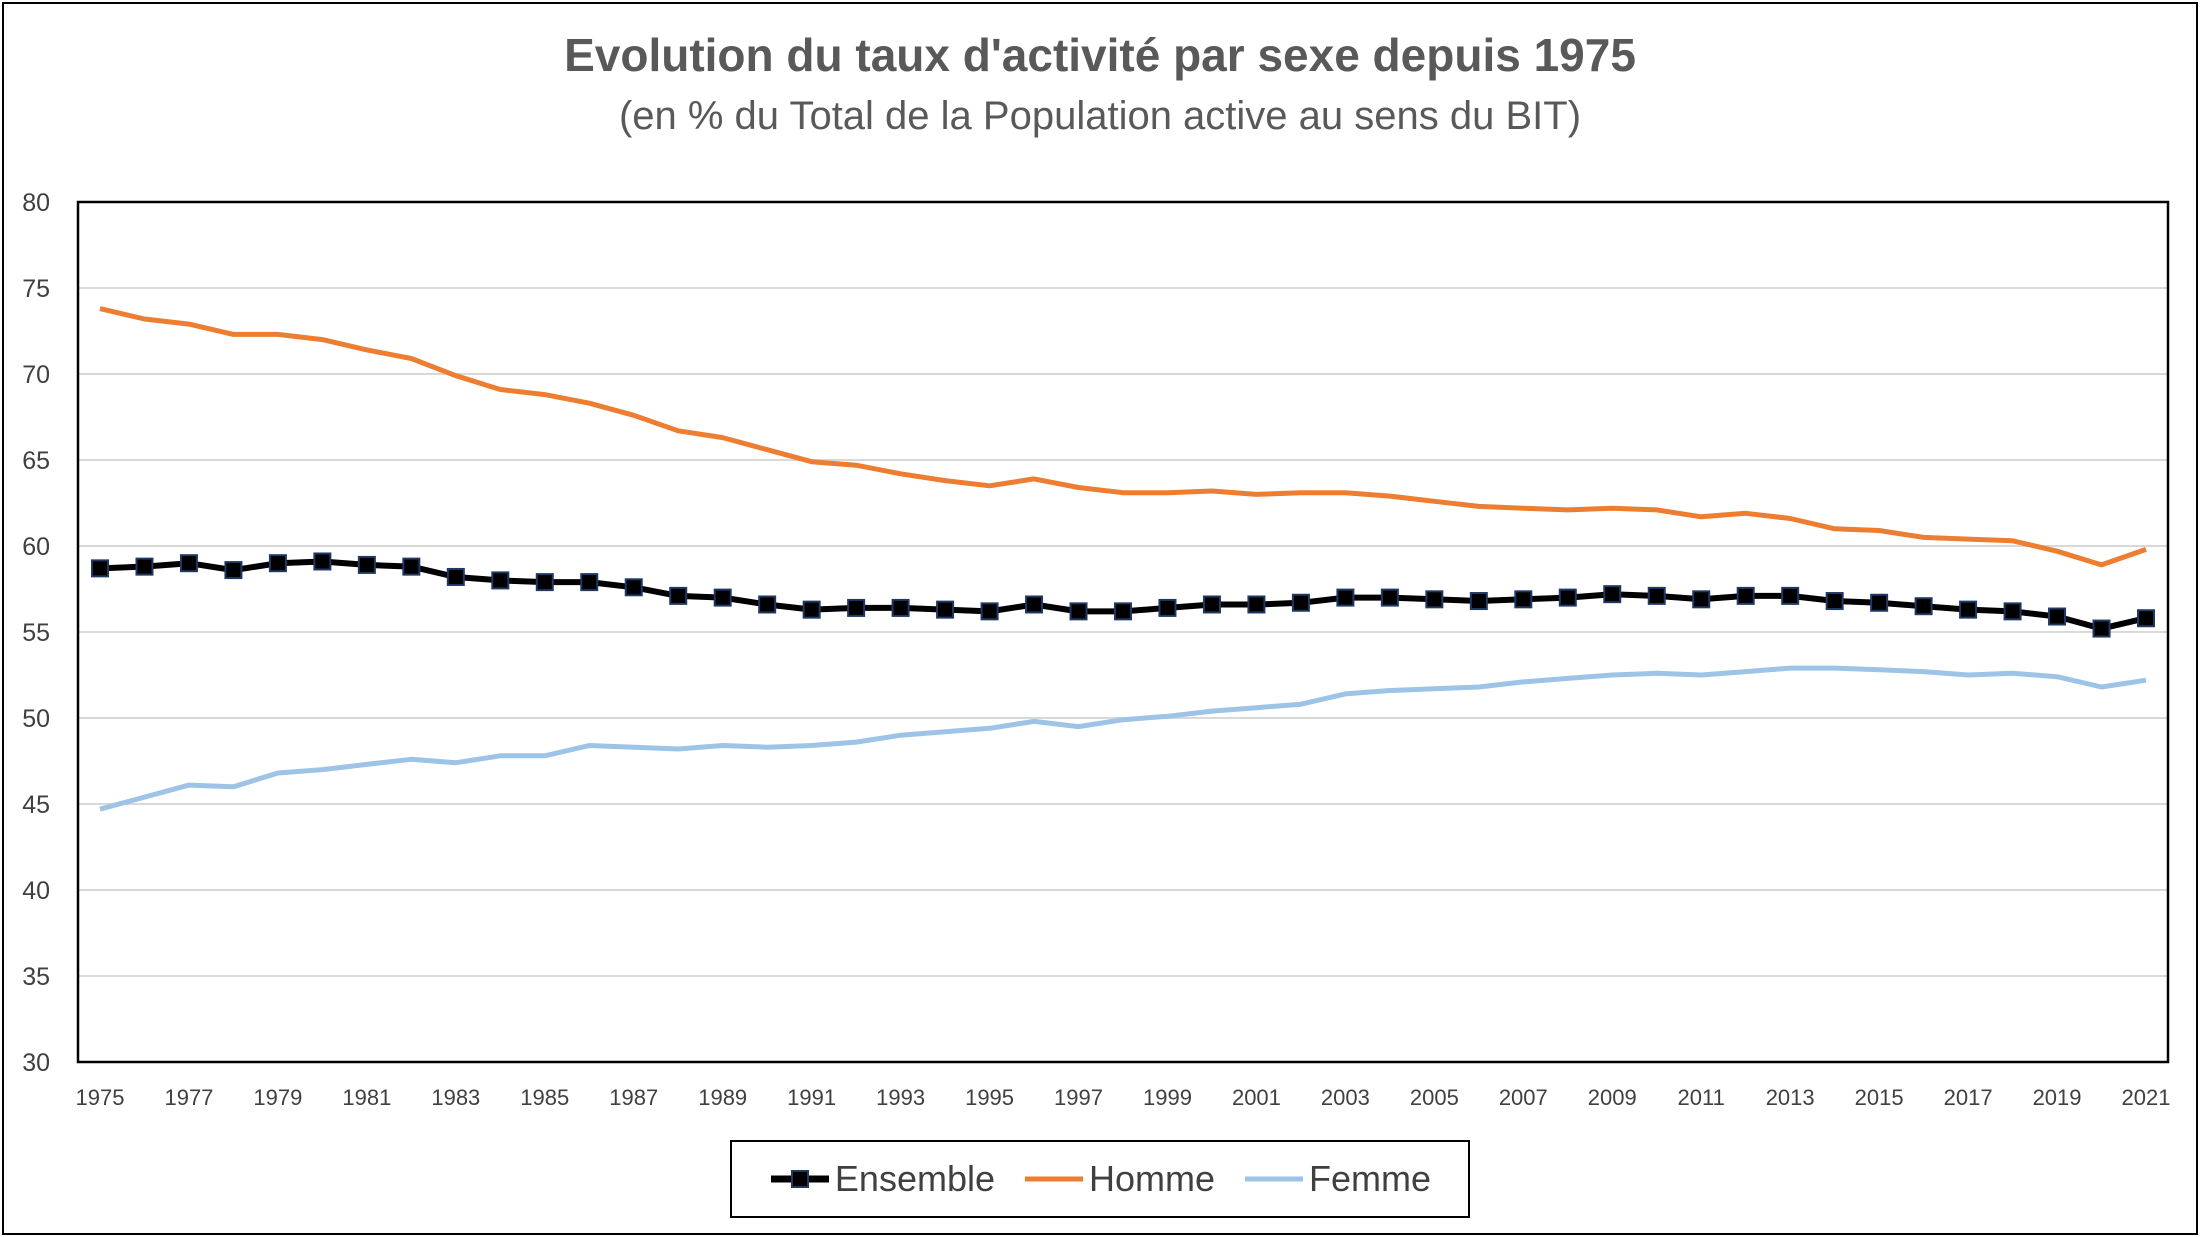 The image size is (2200, 1237). I want to click on y-tick-label: 35, so click(36, 977).